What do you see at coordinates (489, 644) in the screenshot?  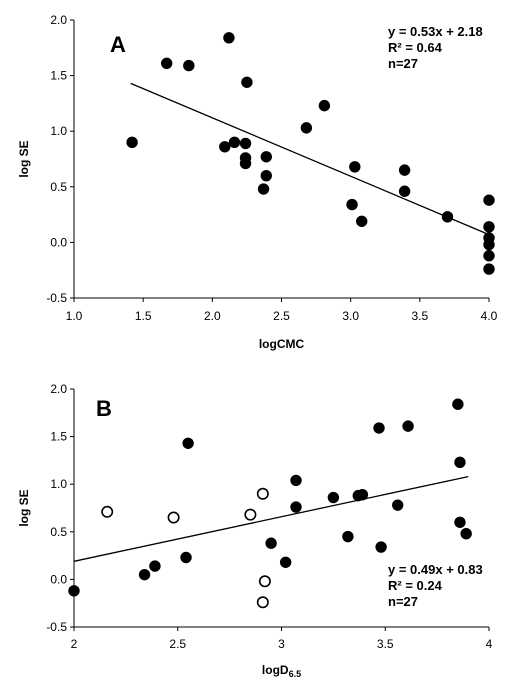 I see `x-tick-label: 4` at bounding box center [489, 644].